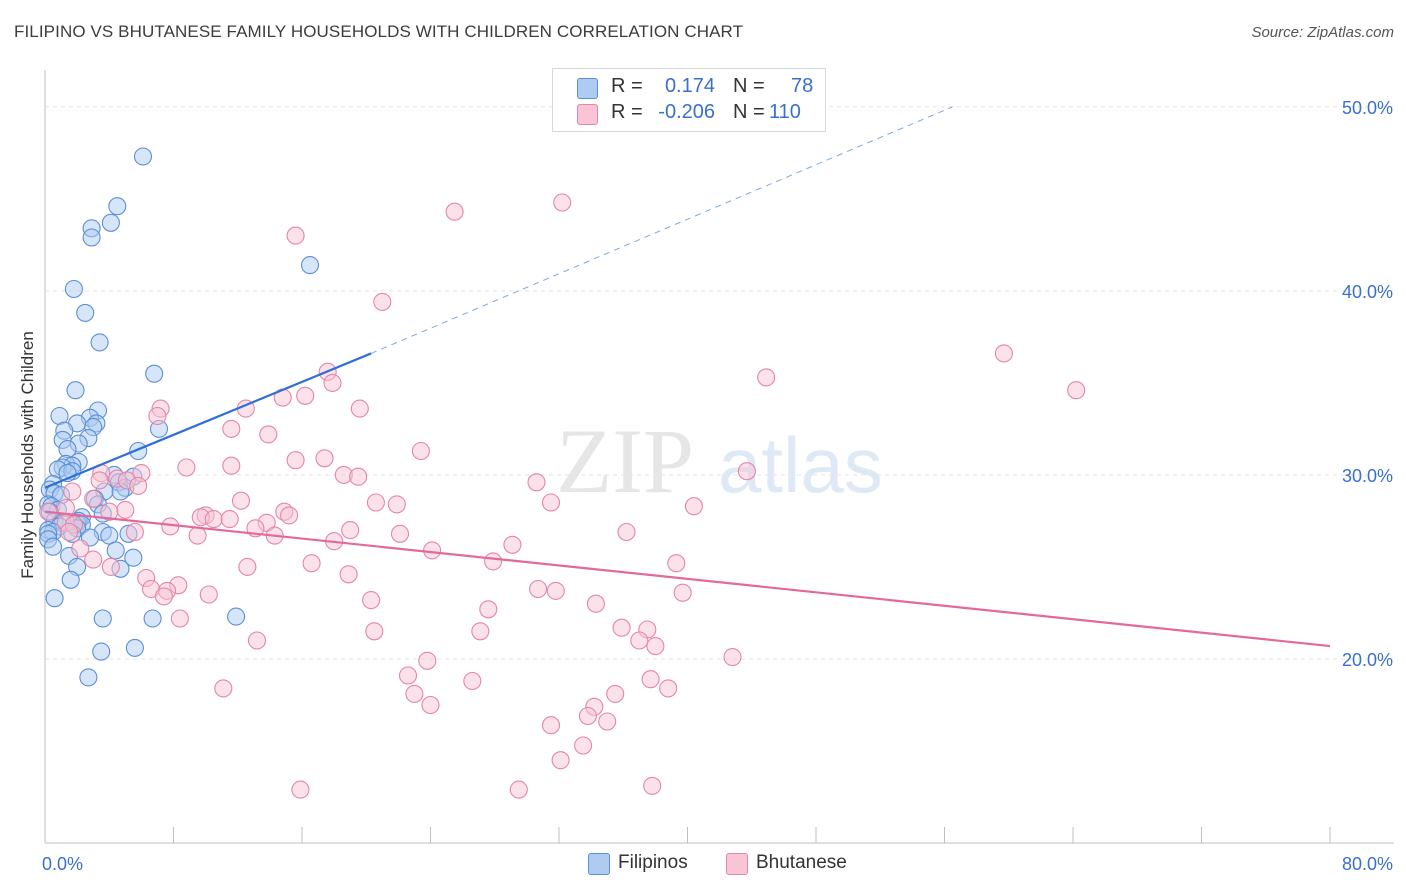 This screenshot has height=892, width=1406. What do you see at coordinates (689, 100) in the screenshot?
I see `correlation-legend: R = 0.174 N = 78 R = -0.206 N = 110` at bounding box center [689, 100].